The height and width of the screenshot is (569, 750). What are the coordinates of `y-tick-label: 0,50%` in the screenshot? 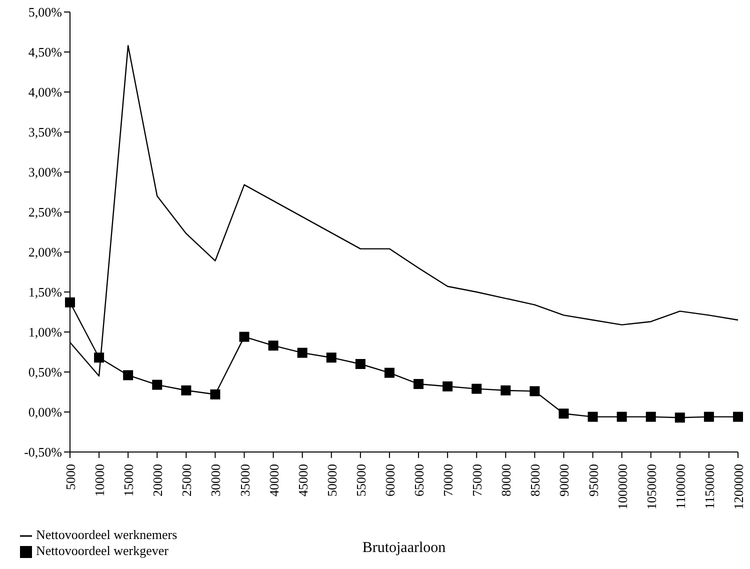 It's located at (45, 372).